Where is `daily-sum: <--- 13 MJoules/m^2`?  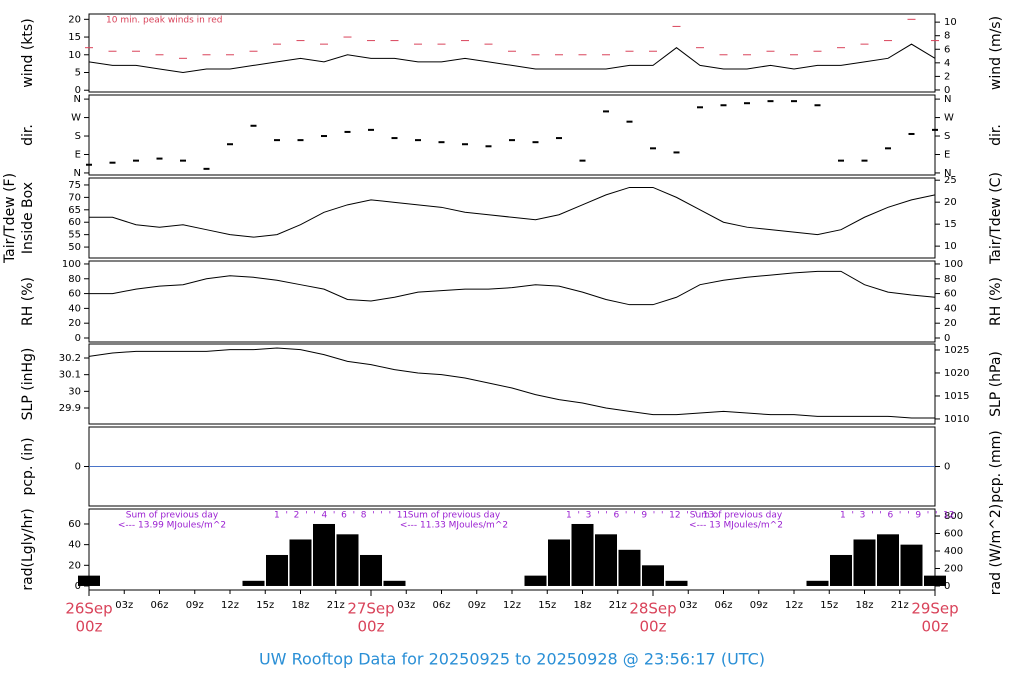
daily-sum: <--- 13 MJoules/m^2 is located at coordinates (736, 526).